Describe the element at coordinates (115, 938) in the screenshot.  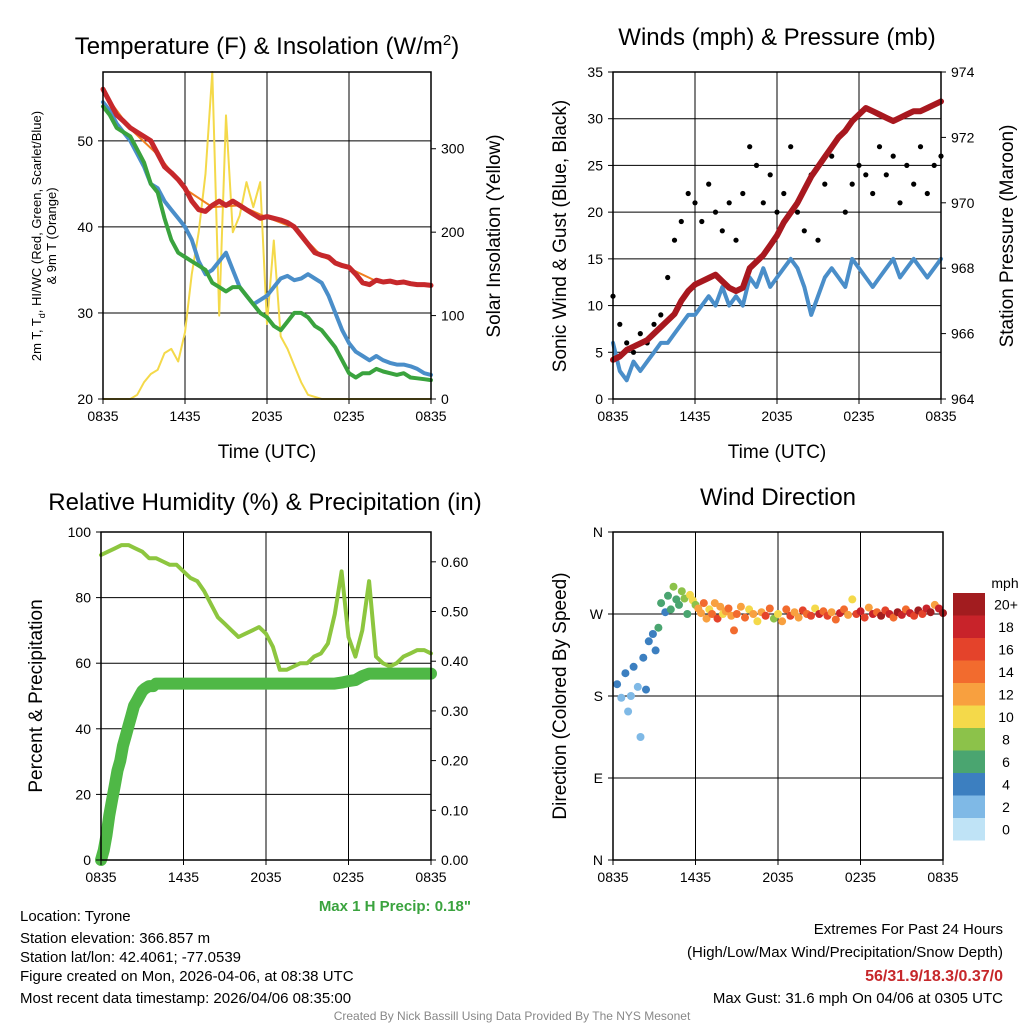
I see `station-elevation: Station elevation: 366.857 m` at that location.